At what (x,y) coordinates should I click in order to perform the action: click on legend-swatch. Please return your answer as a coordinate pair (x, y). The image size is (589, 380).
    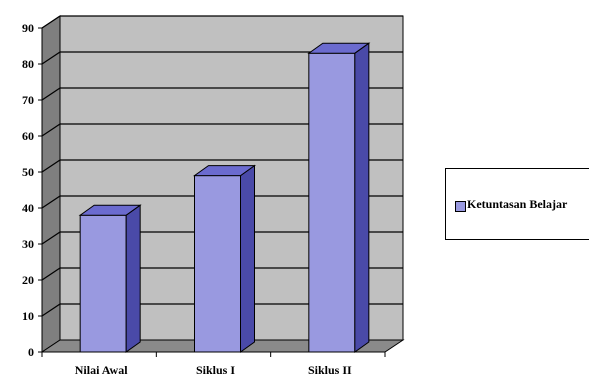
    Looking at the image, I should click on (460, 206).